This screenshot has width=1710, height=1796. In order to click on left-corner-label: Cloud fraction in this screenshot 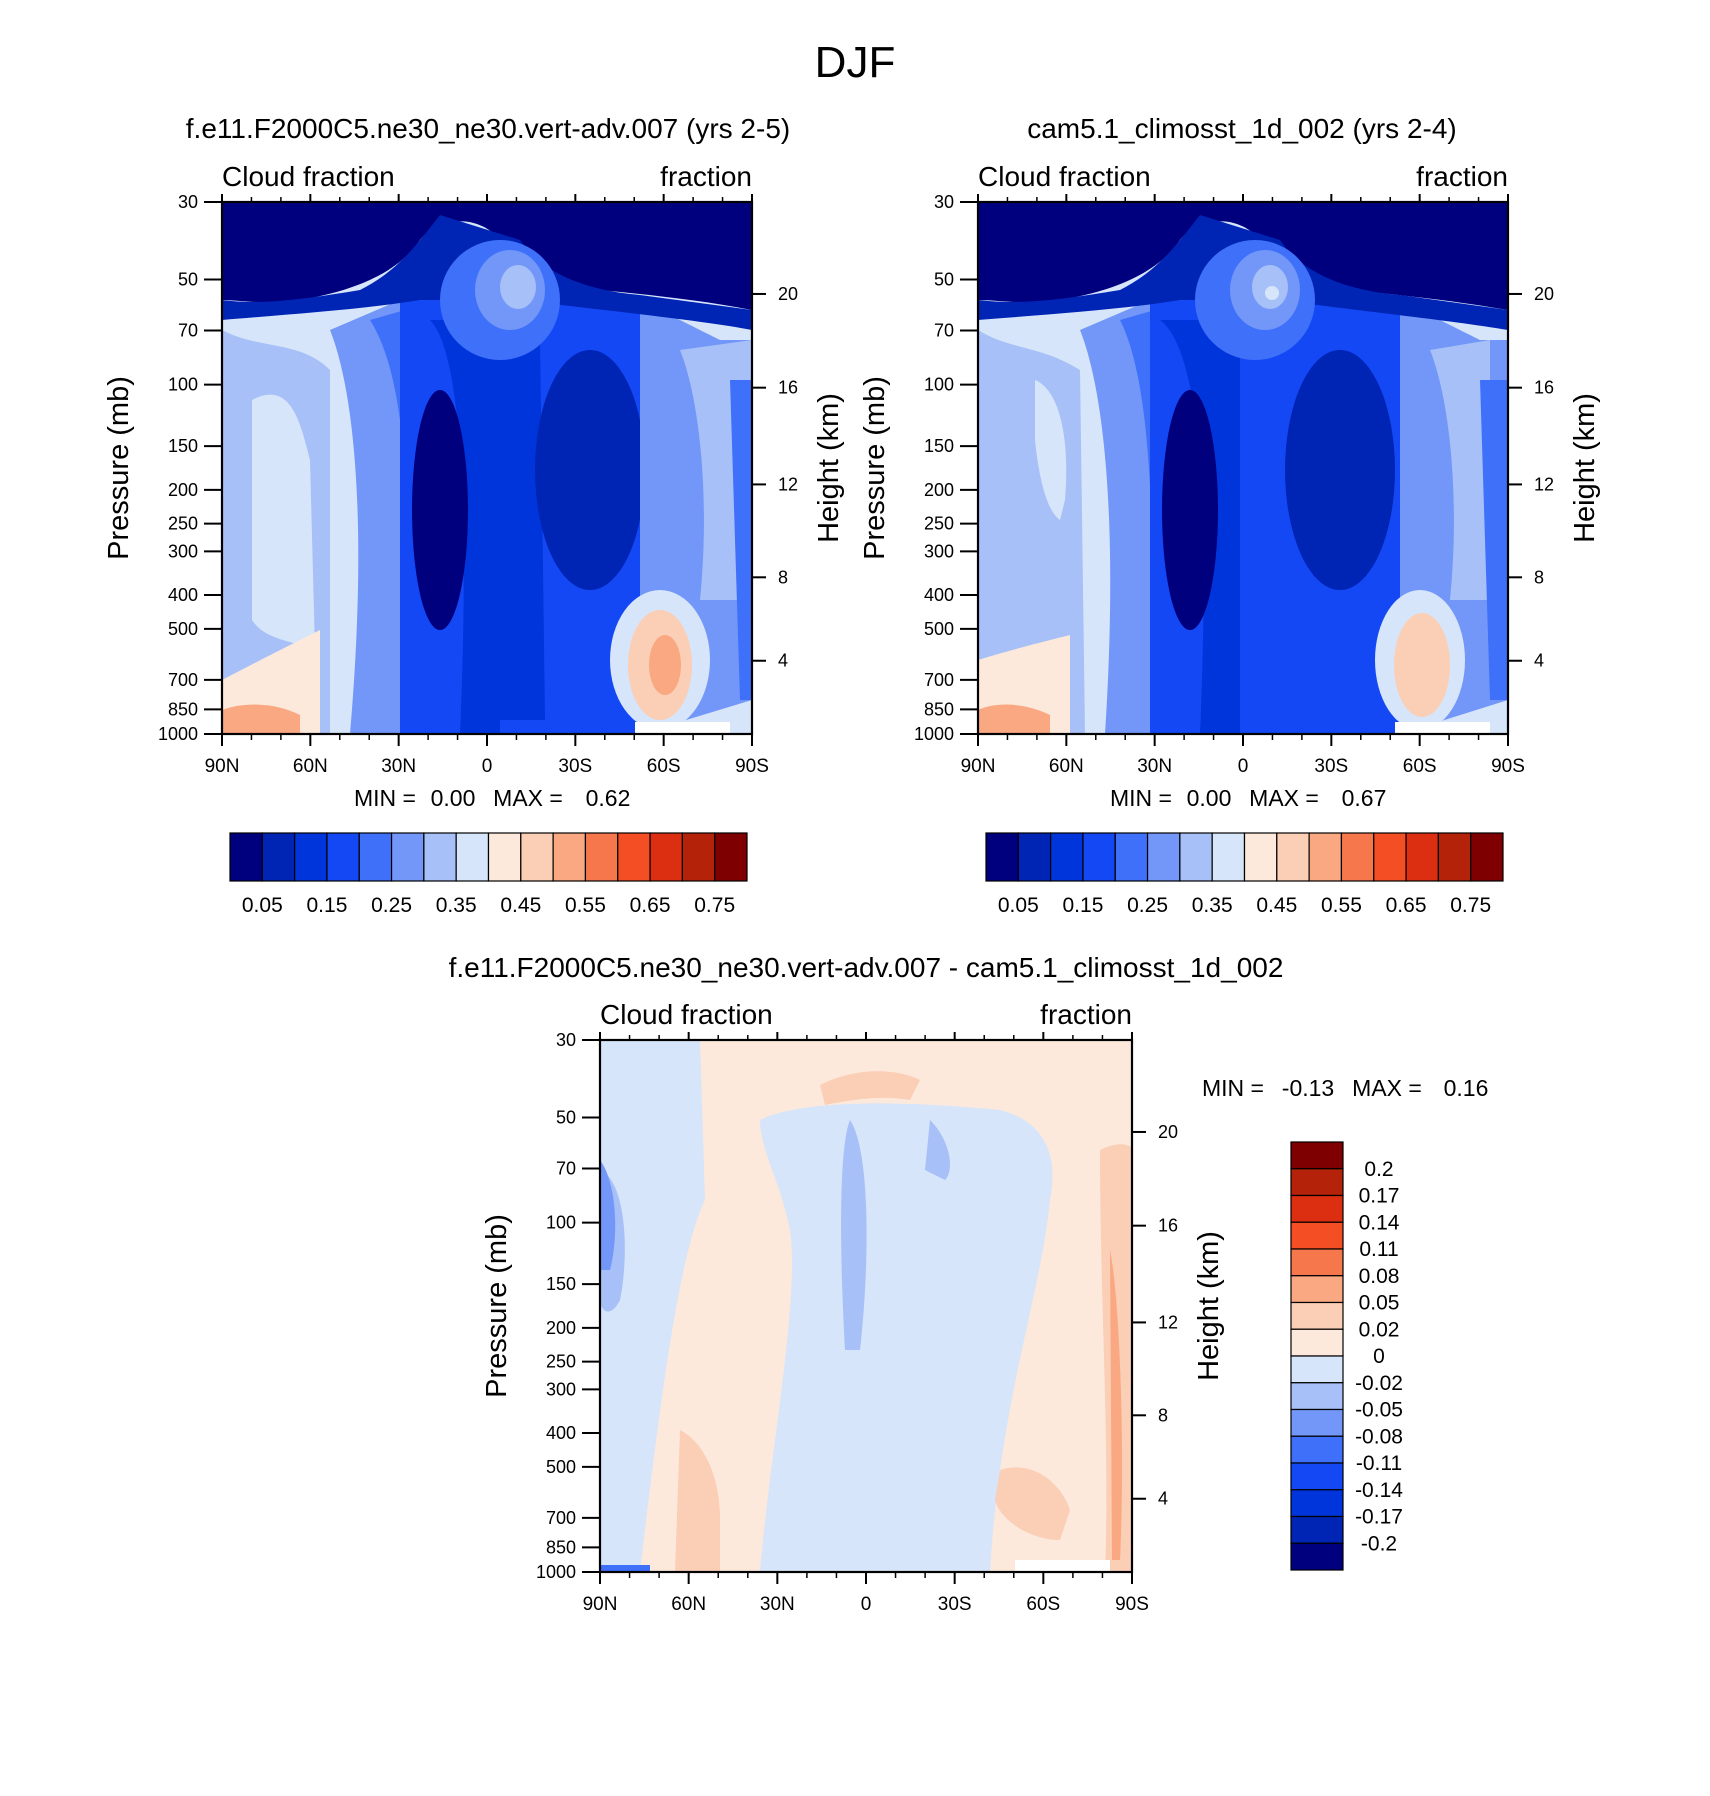, I will do `click(686, 1014)`.